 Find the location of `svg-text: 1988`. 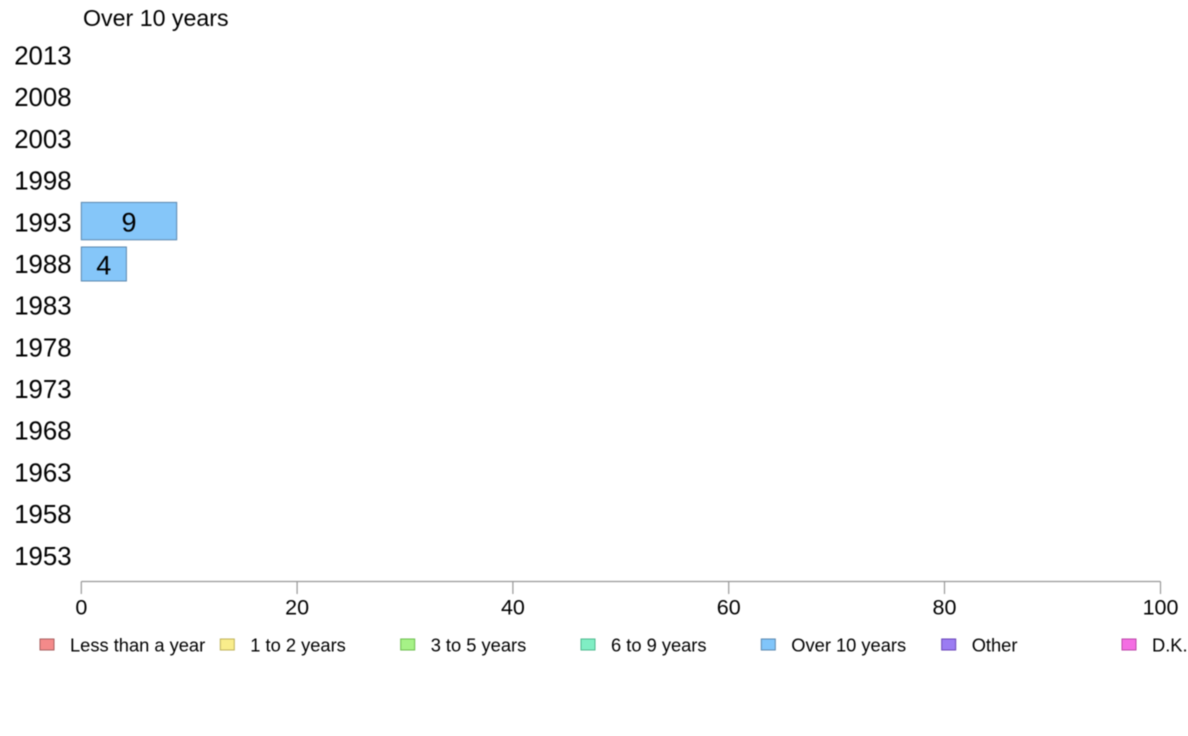

svg-text: 1988 is located at coordinates (42, 265).